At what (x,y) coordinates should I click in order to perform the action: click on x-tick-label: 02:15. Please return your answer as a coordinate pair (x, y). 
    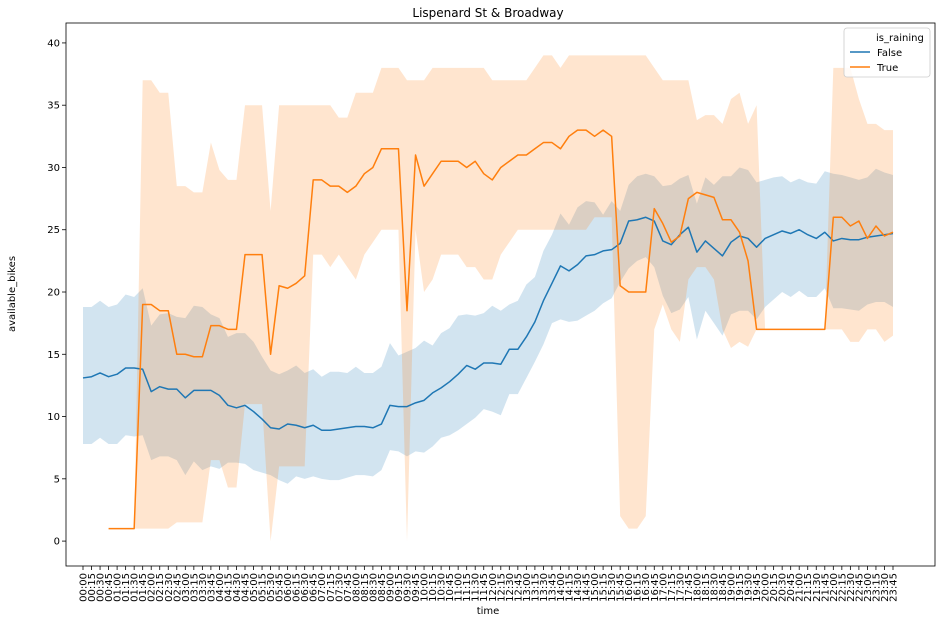
    Looking at the image, I should click on (160, 587).